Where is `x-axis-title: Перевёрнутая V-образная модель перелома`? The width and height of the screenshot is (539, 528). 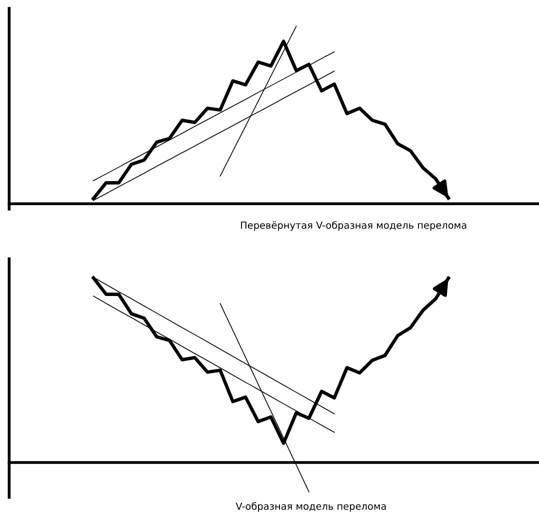
x-axis-title: Перевёрнутая V-образная модель перелома is located at coordinates (353, 226).